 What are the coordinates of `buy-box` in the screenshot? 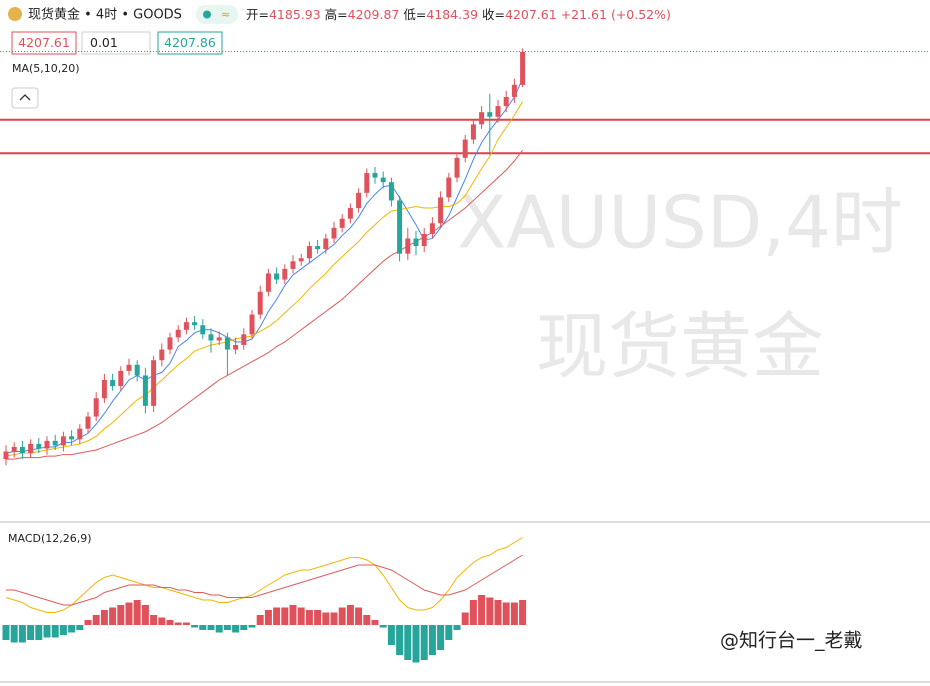 It's located at (190, 43).